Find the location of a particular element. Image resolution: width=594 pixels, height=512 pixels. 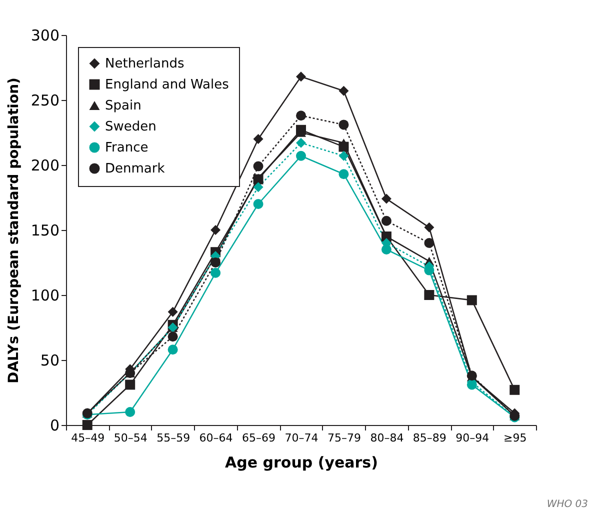

y-tick-label: 150 is located at coordinates (45, 231).